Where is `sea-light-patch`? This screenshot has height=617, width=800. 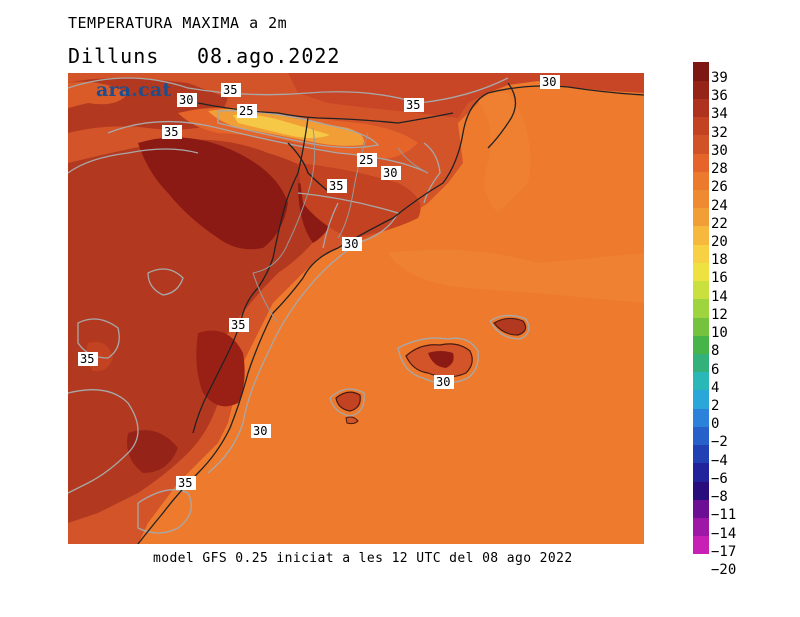 sea-light-patch is located at coordinates (516, 276).